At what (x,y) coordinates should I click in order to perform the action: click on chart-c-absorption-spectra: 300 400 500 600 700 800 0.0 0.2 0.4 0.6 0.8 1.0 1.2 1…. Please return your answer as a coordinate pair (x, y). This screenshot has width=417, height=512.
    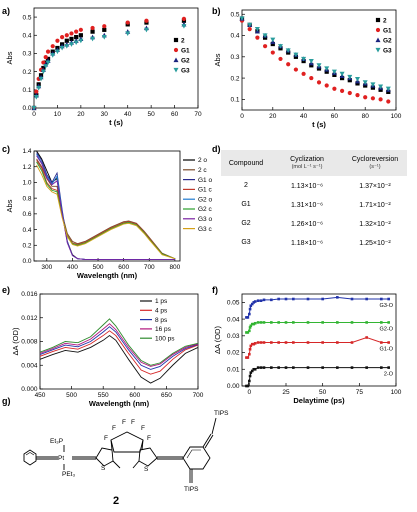
    Looking at the image, I should click on (108, 214).